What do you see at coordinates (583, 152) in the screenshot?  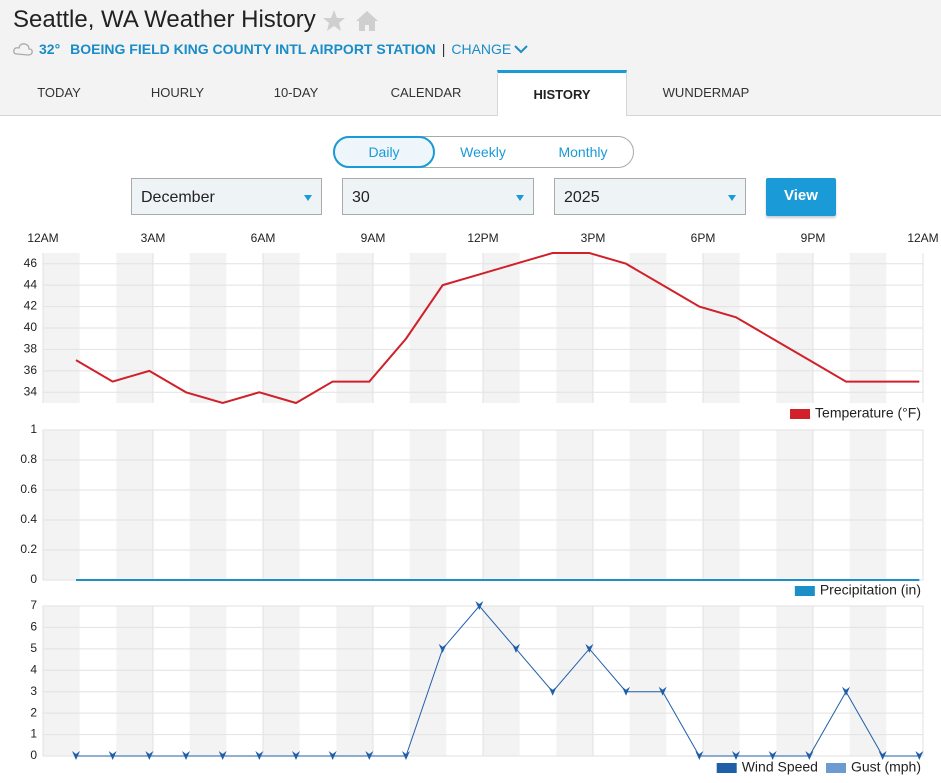 I see `period-option: Monthly` at bounding box center [583, 152].